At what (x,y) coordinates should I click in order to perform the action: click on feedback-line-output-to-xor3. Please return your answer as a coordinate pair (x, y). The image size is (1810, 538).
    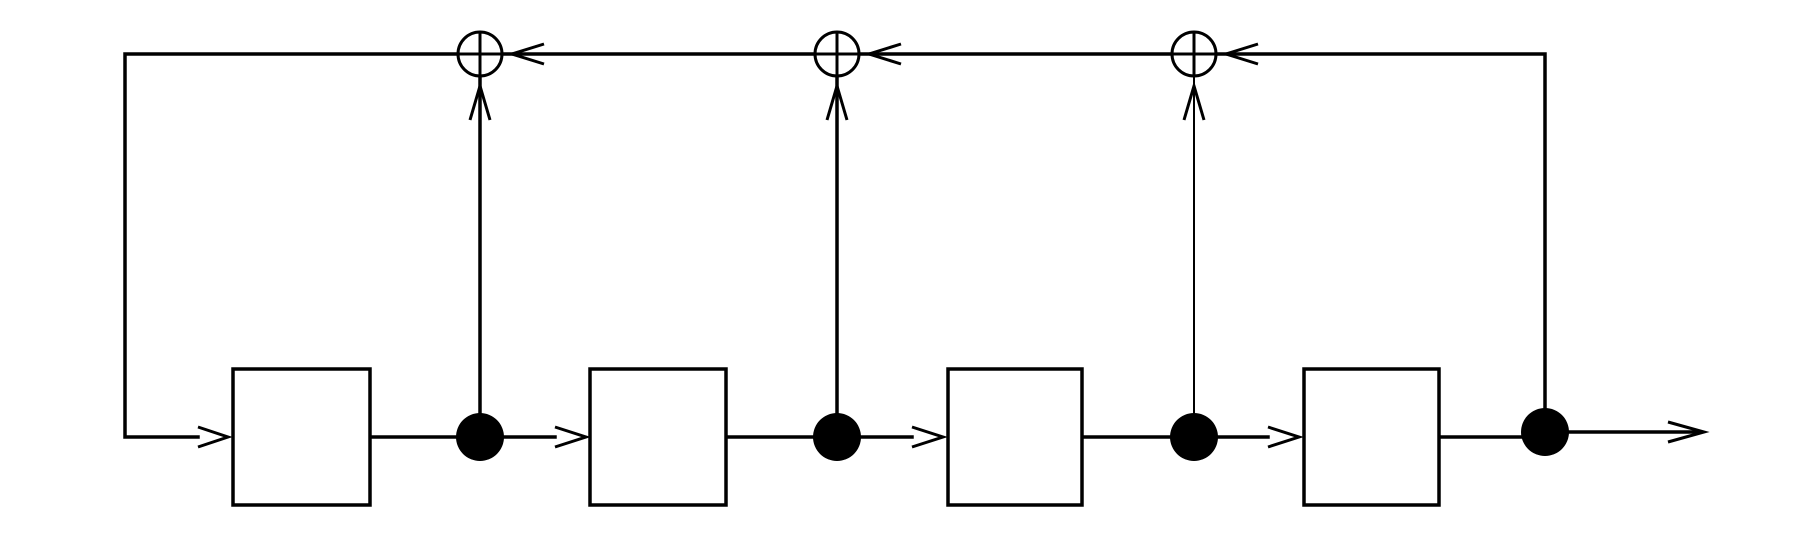
    Looking at the image, I should click on (1380, 243).